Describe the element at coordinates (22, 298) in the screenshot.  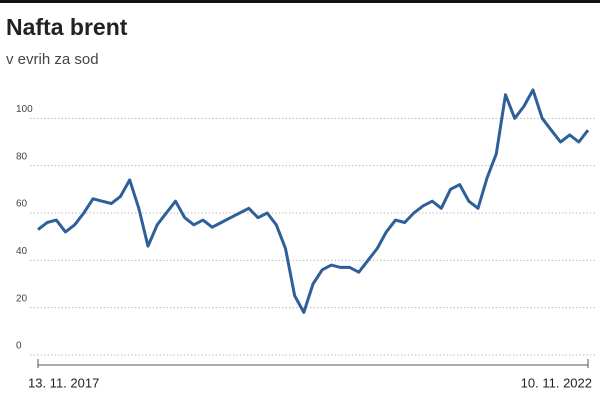
I see `y-tick-label: 20` at that location.